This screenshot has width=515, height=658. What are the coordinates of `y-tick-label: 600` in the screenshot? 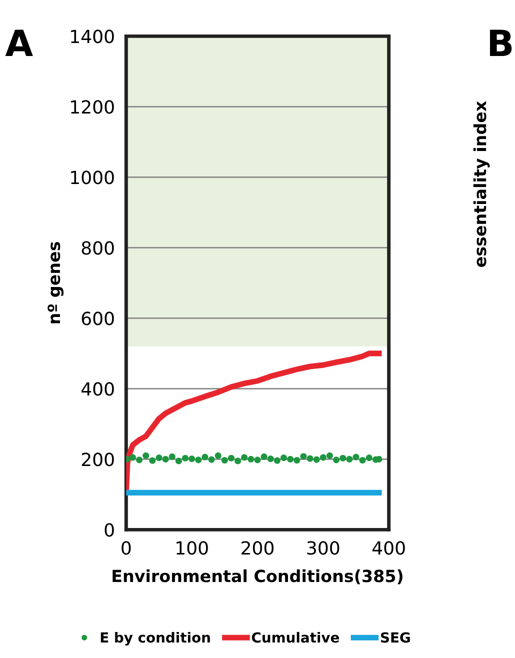 It's located at (98, 319).